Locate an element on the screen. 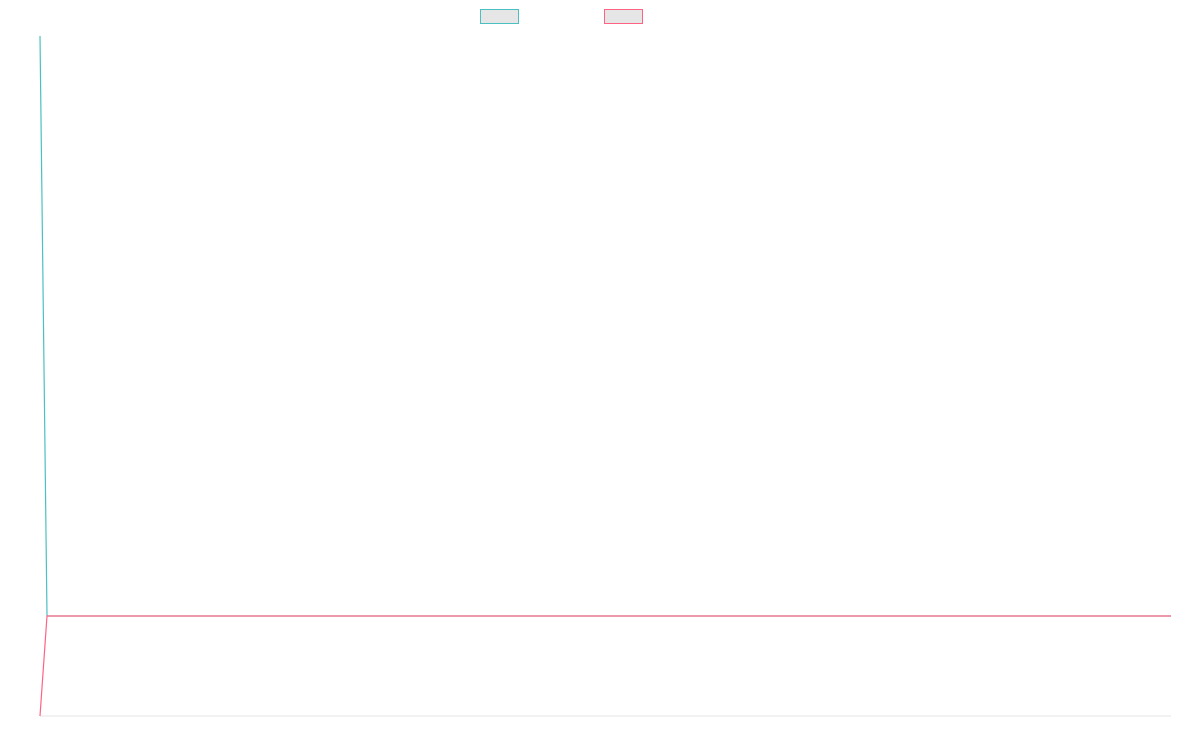 The image size is (1200, 750). chart-legend is located at coordinates (600, 19).